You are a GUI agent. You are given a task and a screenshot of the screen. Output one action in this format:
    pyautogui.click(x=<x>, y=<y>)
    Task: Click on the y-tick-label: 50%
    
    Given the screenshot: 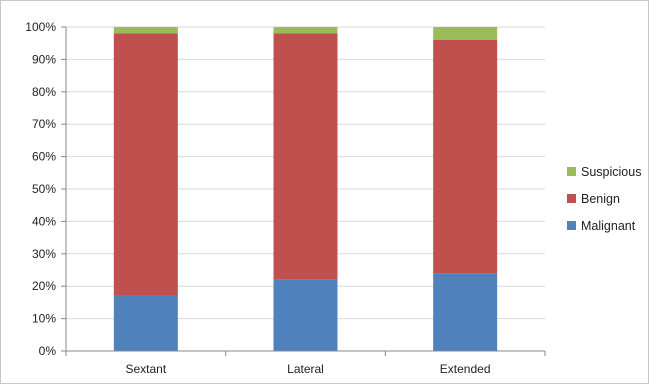 What is the action you would take?
    pyautogui.click(x=44, y=189)
    